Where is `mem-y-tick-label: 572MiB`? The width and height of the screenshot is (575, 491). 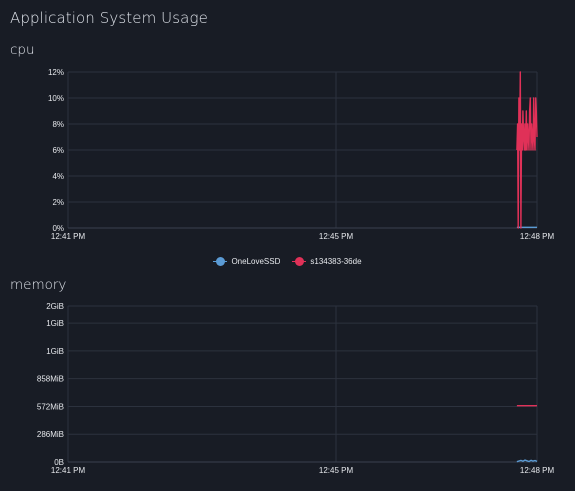
mem-y-tick-label: 572MiB is located at coordinates (50, 406).